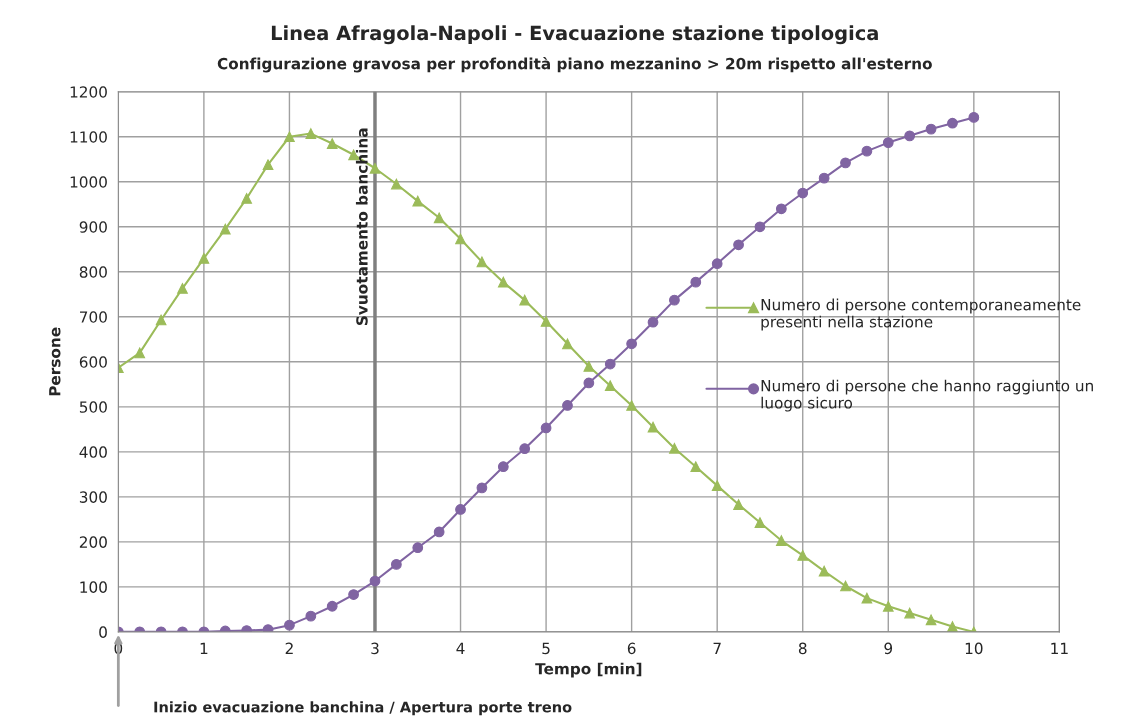 Image resolution: width=1127 pixels, height=728 pixels. What do you see at coordinates (93, 542) in the screenshot?
I see `y-tick-label: 200` at bounding box center [93, 542].